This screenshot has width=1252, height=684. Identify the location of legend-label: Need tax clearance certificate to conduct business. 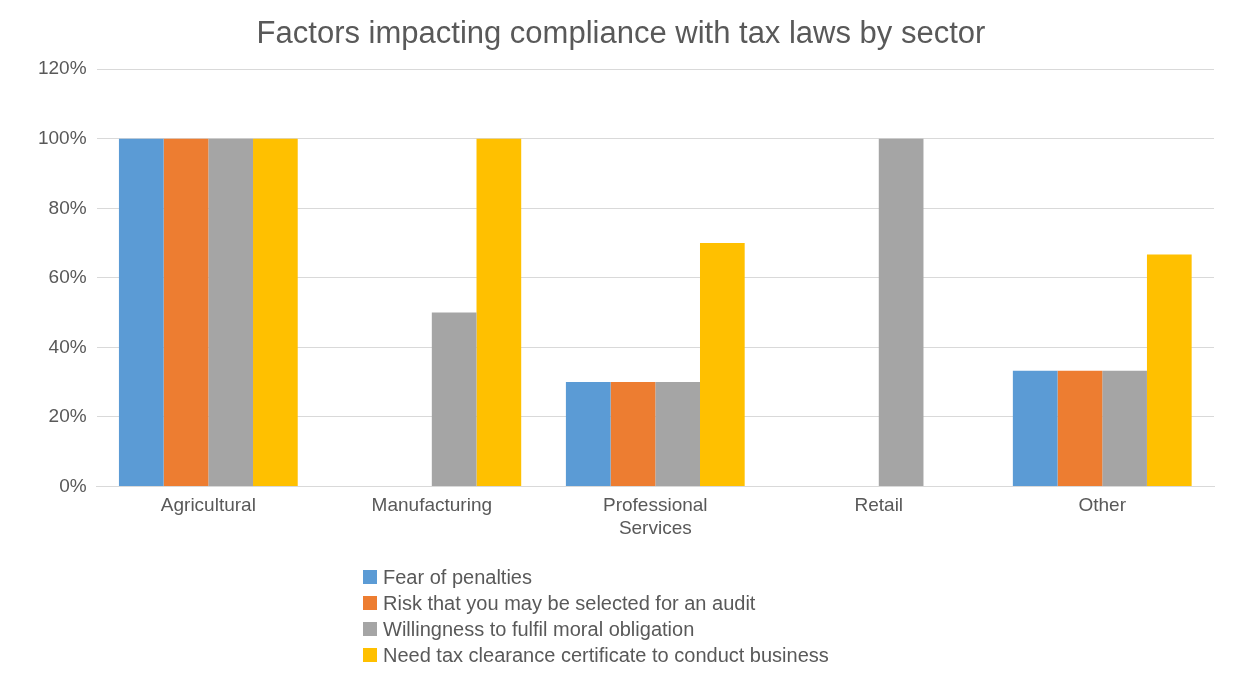
(606, 655).